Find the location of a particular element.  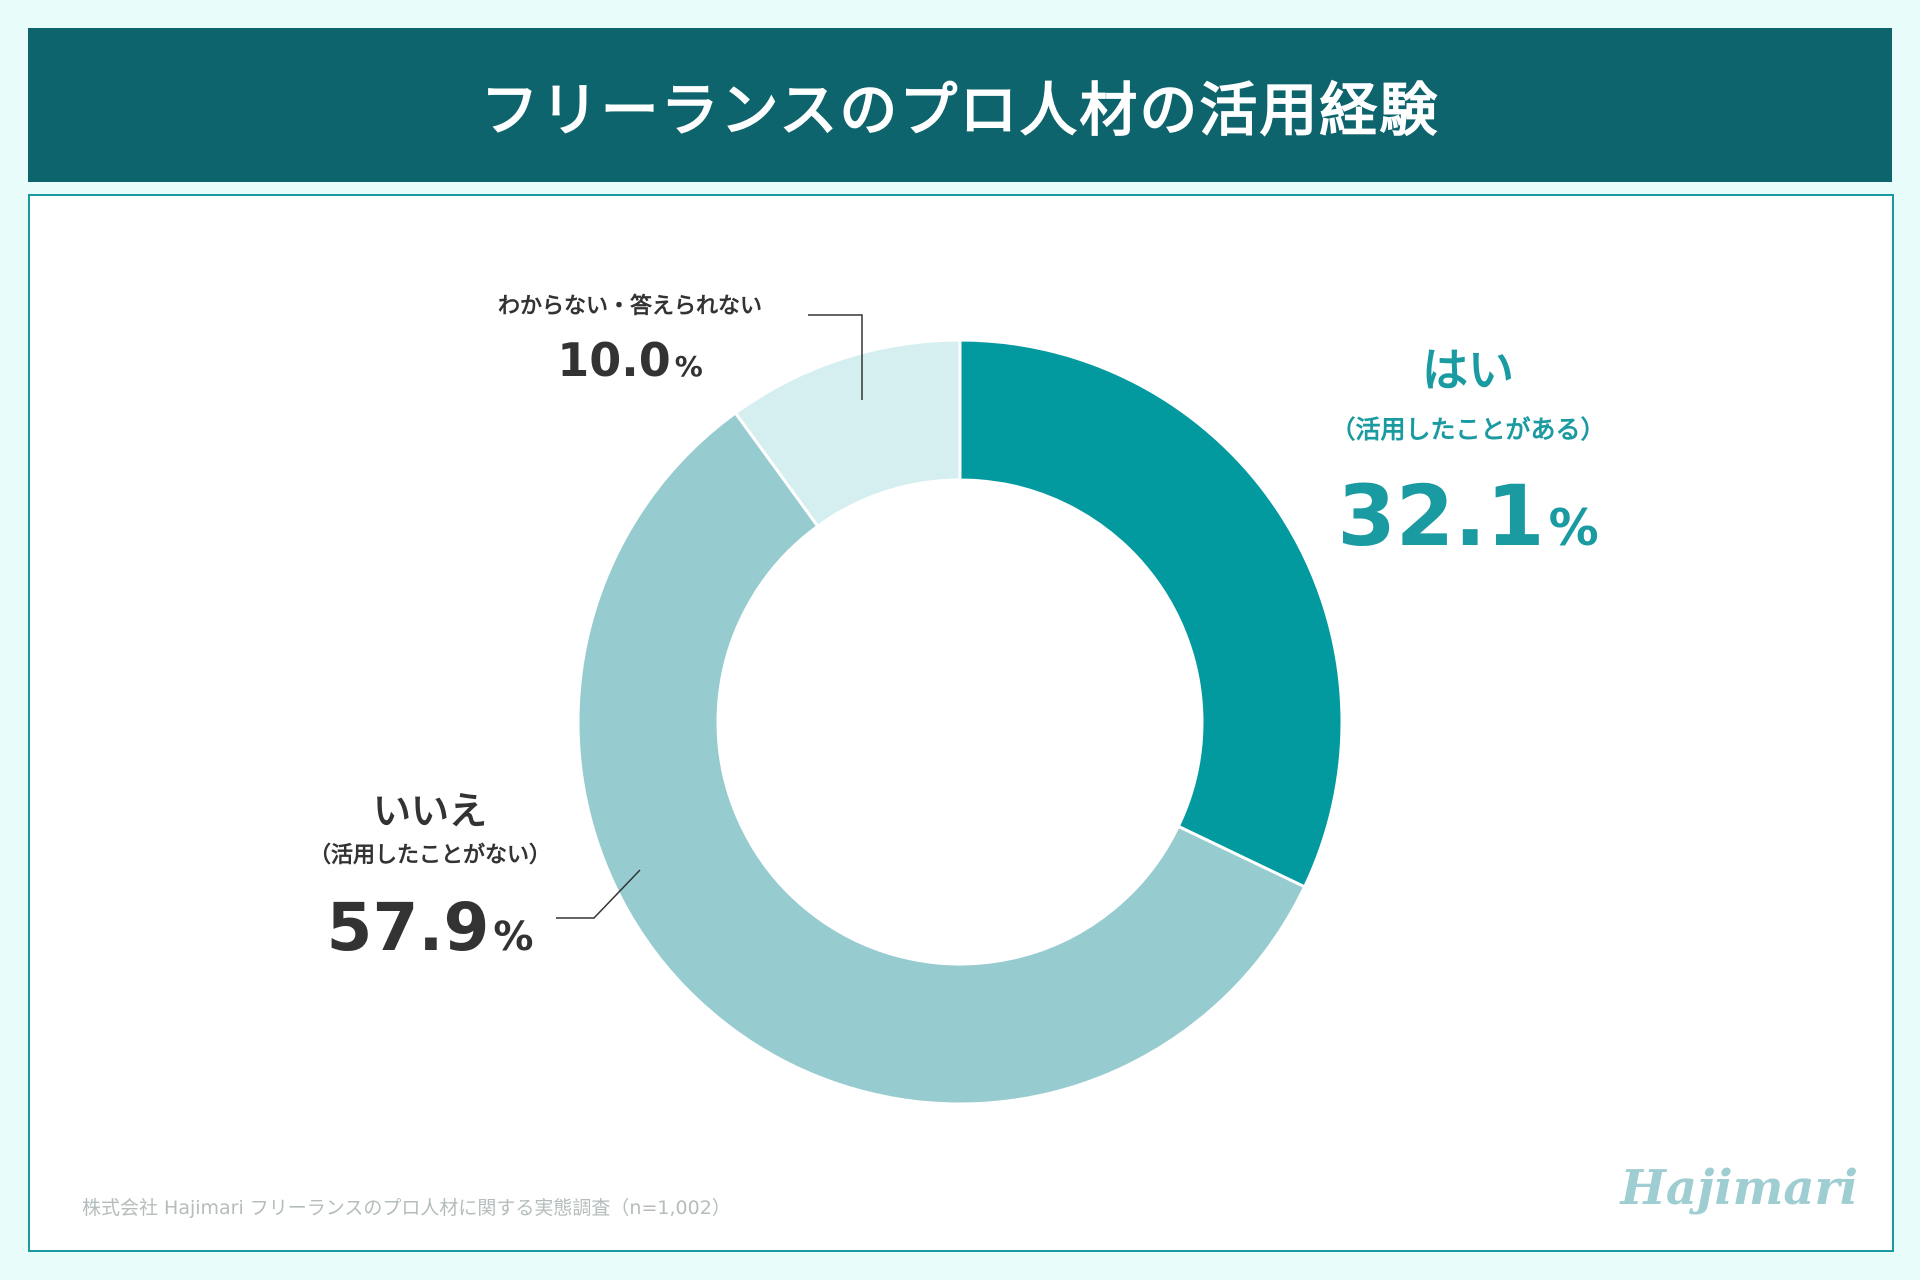

slice-value-2: 10.0% is located at coordinates (630, 360).